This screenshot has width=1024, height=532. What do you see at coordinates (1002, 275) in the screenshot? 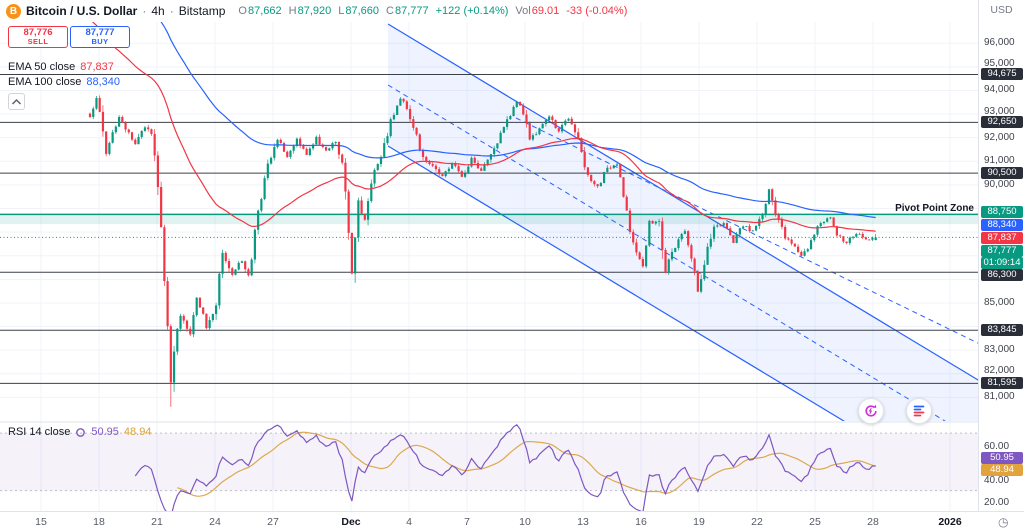
I see `price-label: 86,300` at bounding box center [1002, 275].